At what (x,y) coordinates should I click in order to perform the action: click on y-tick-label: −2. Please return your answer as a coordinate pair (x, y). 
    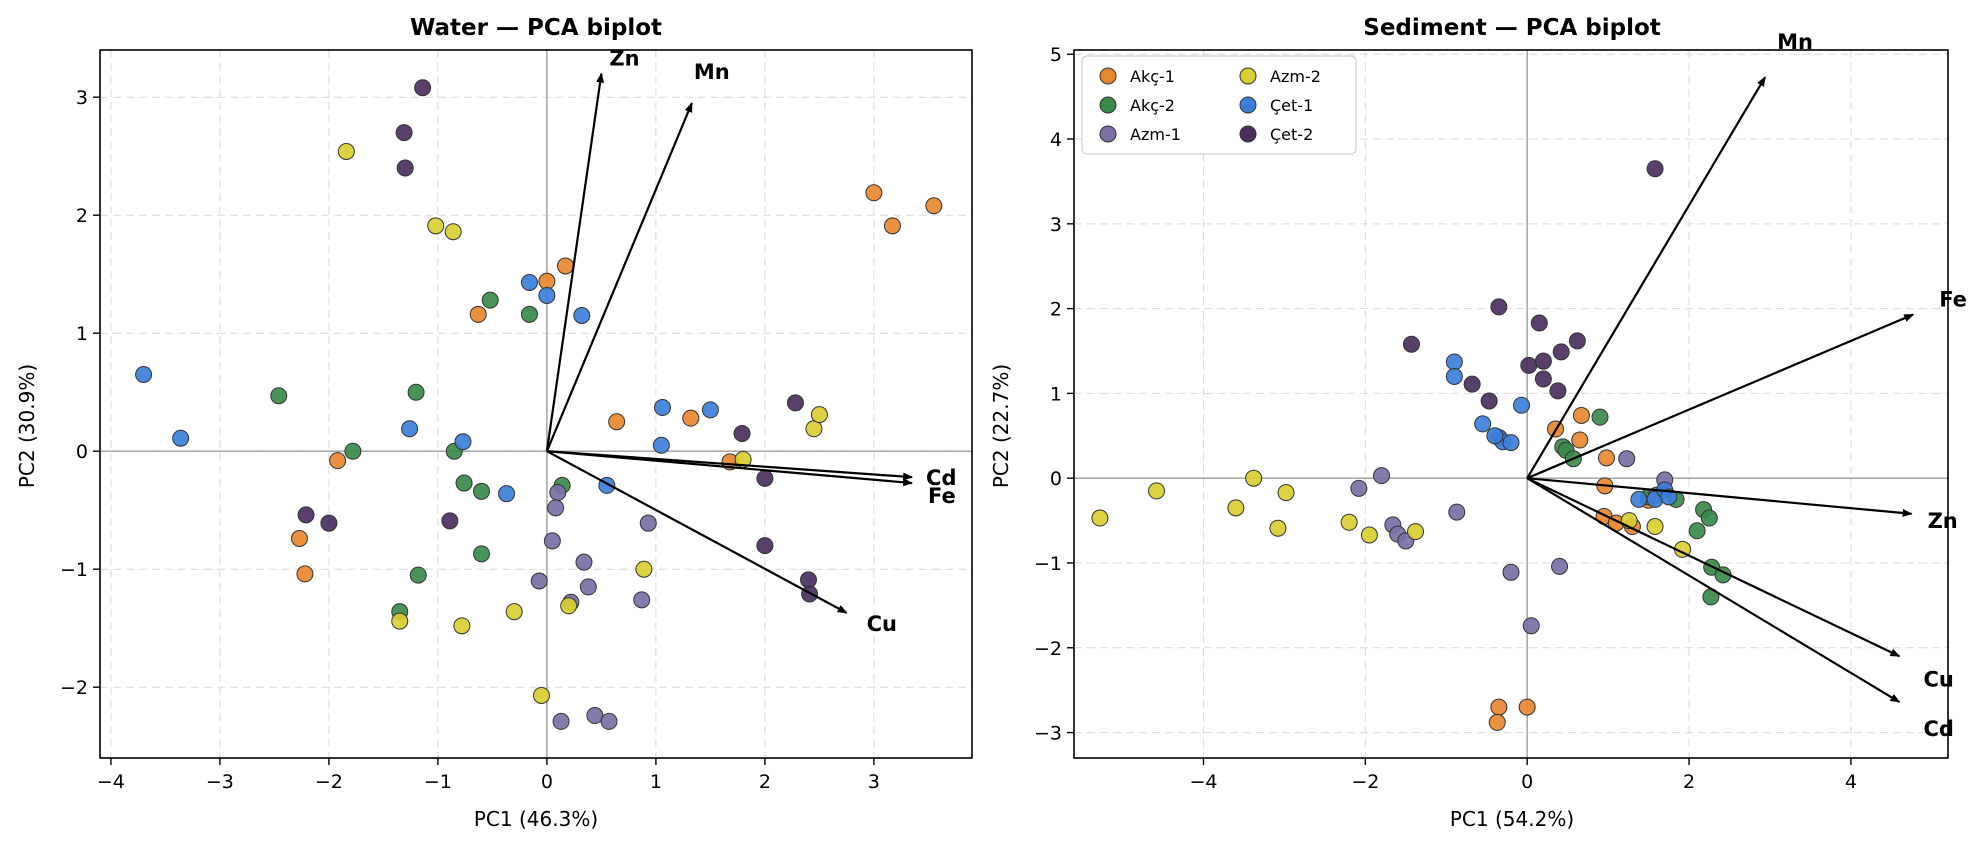
    Looking at the image, I should click on (74, 688).